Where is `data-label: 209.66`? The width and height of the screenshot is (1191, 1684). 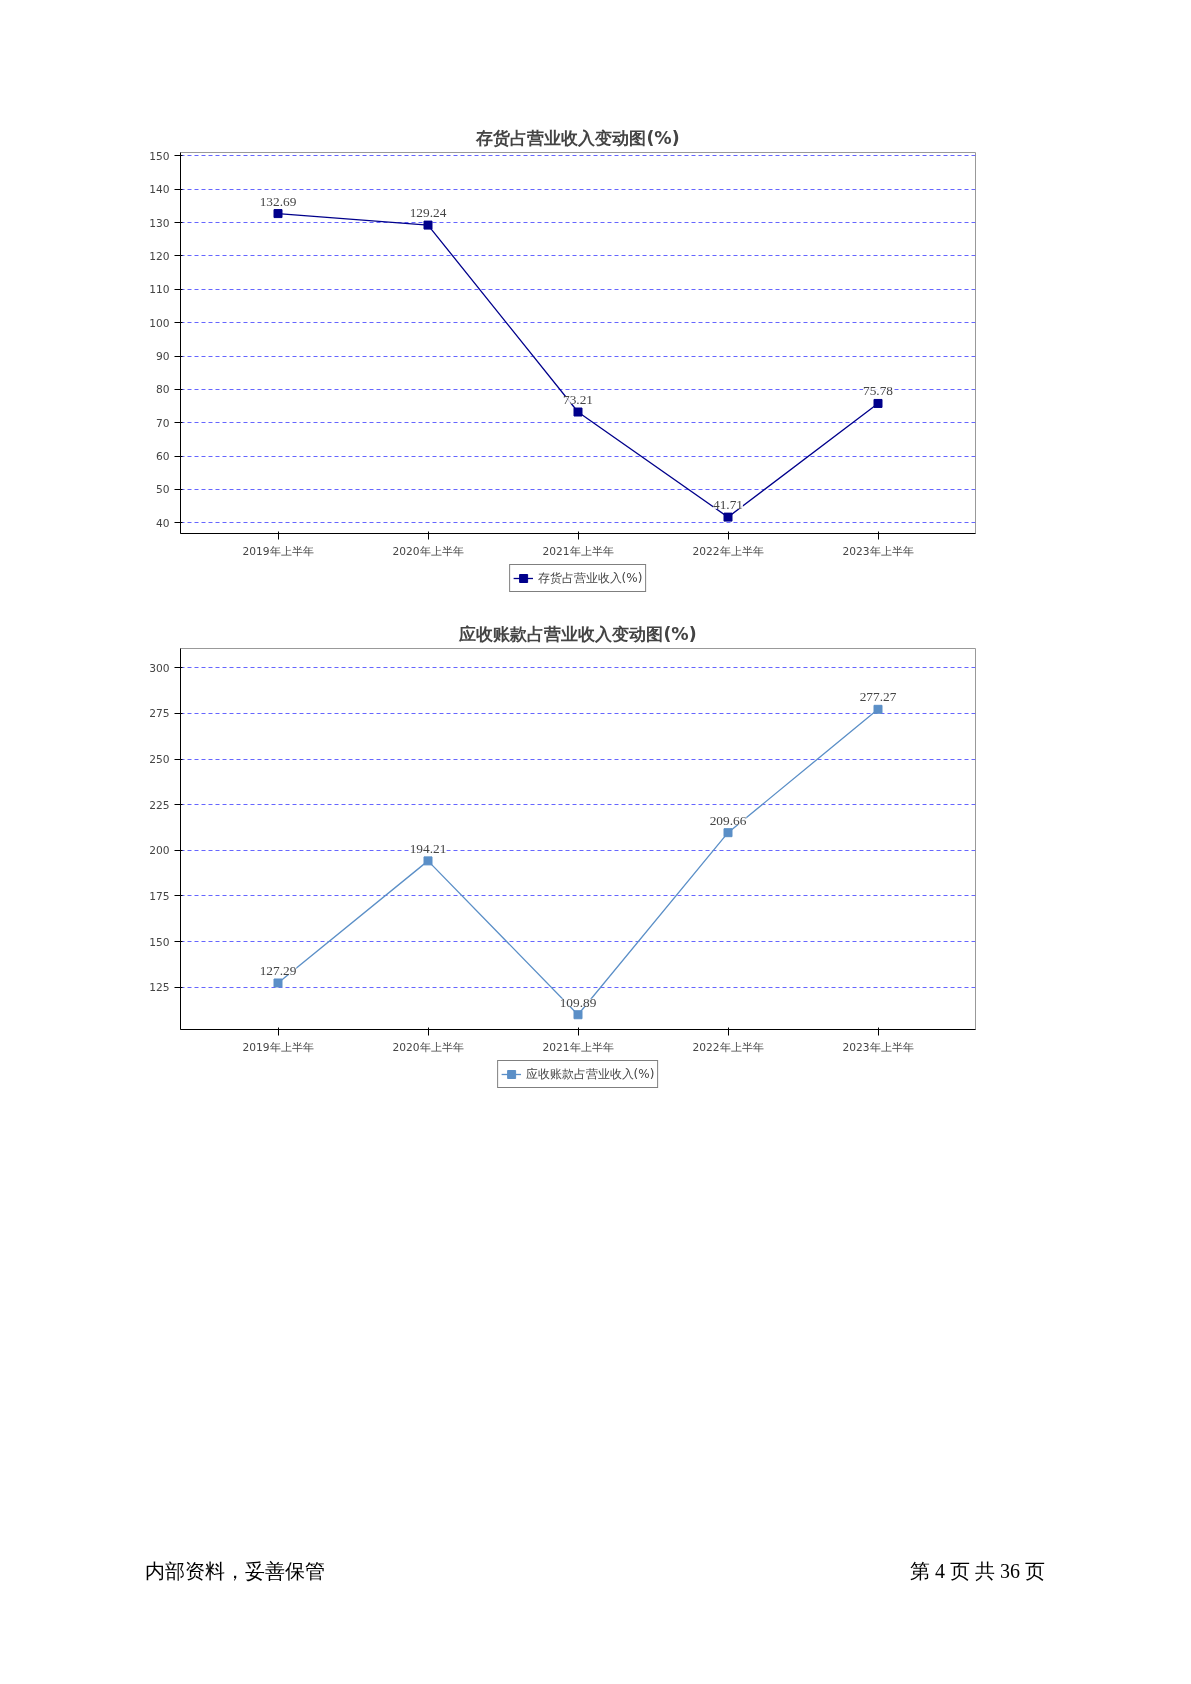
data-label: 209.66 is located at coordinates (728, 820).